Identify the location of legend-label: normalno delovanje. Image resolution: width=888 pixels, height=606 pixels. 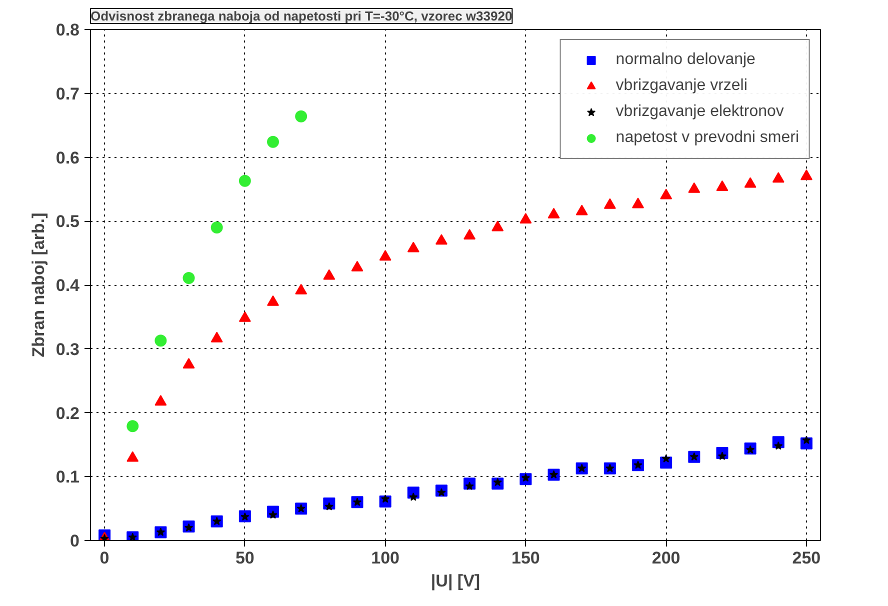
(686, 60).